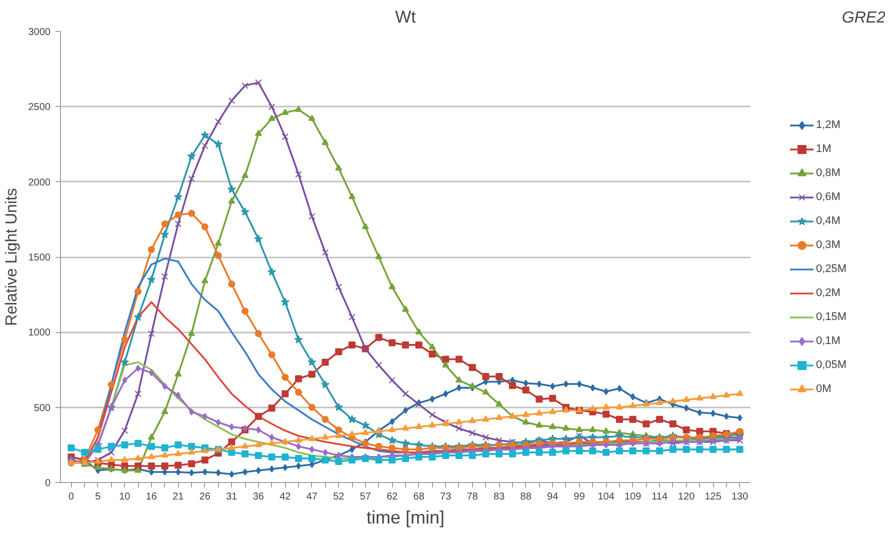 The image size is (890, 537). Describe the element at coordinates (864, 18) in the screenshot. I see `text: GRE2` at that location.